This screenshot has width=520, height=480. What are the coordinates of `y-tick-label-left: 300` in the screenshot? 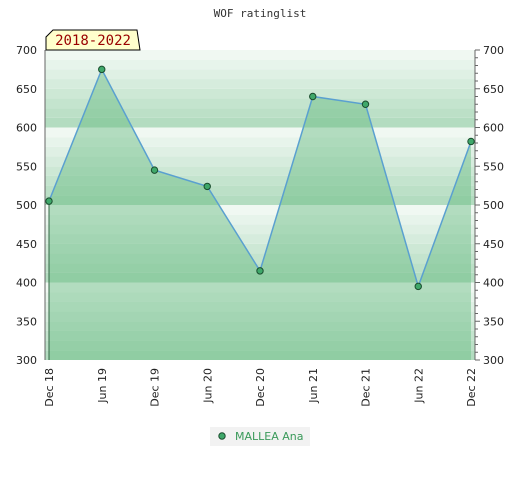 It's located at (26, 360).